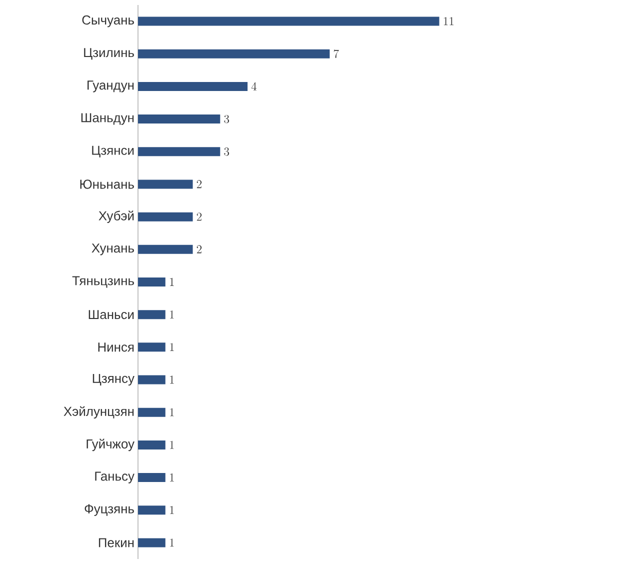 This screenshot has height=567, width=642. What do you see at coordinates (113, 380) in the screenshot?
I see `y-tick-label: Цзянсу` at bounding box center [113, 380].